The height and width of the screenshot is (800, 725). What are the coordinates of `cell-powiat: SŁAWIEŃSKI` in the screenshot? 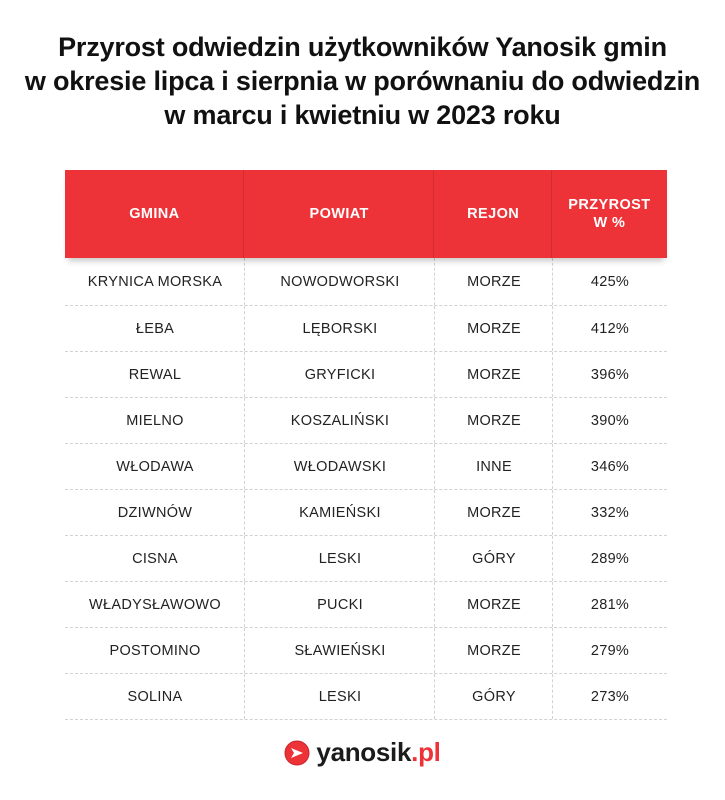 It's located at (340, 650).